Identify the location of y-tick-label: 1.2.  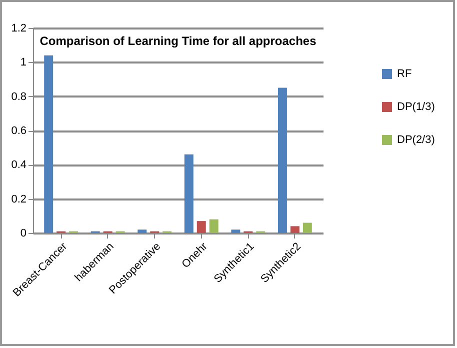
(18, 28).